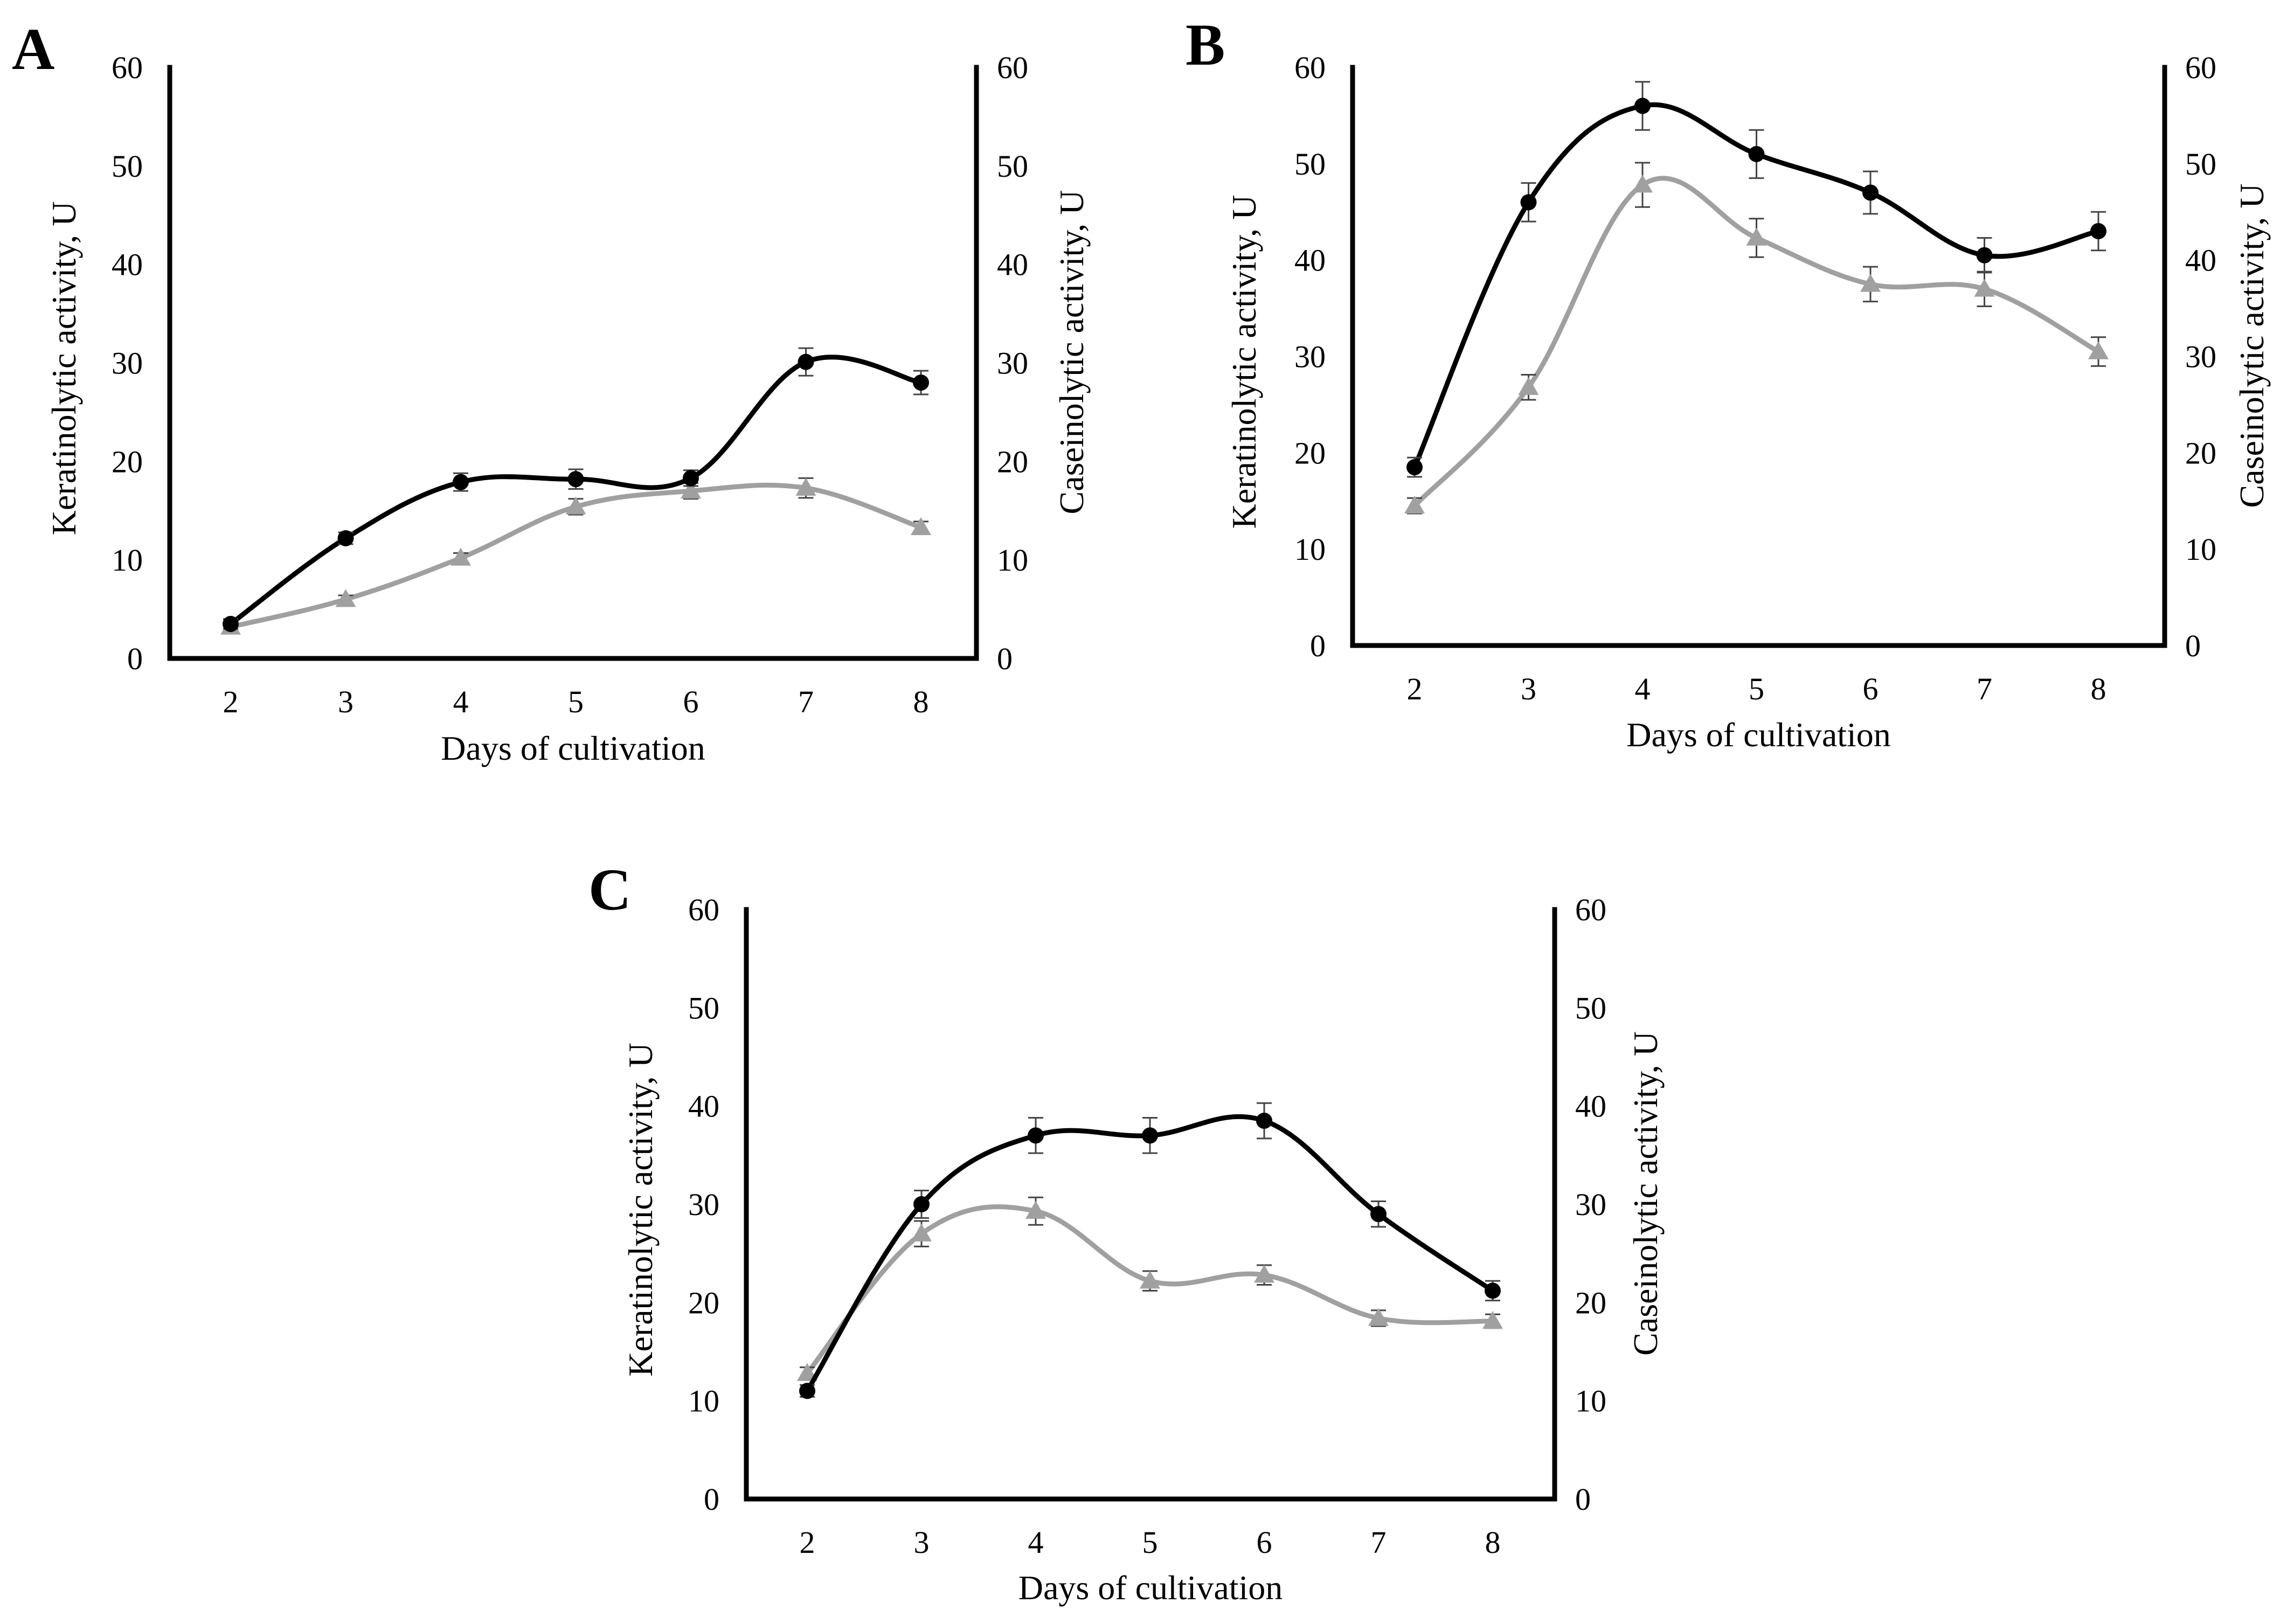 The height and width of the screenshot is (1624, 2294). I want to click on x-tick-label: 6, so click(691, 701).